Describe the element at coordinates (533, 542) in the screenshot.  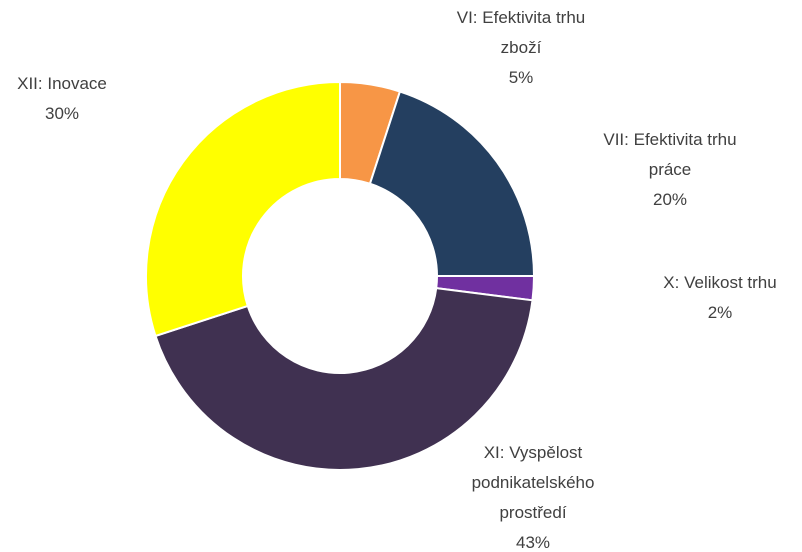
I see `value-label: 43%` at that location.